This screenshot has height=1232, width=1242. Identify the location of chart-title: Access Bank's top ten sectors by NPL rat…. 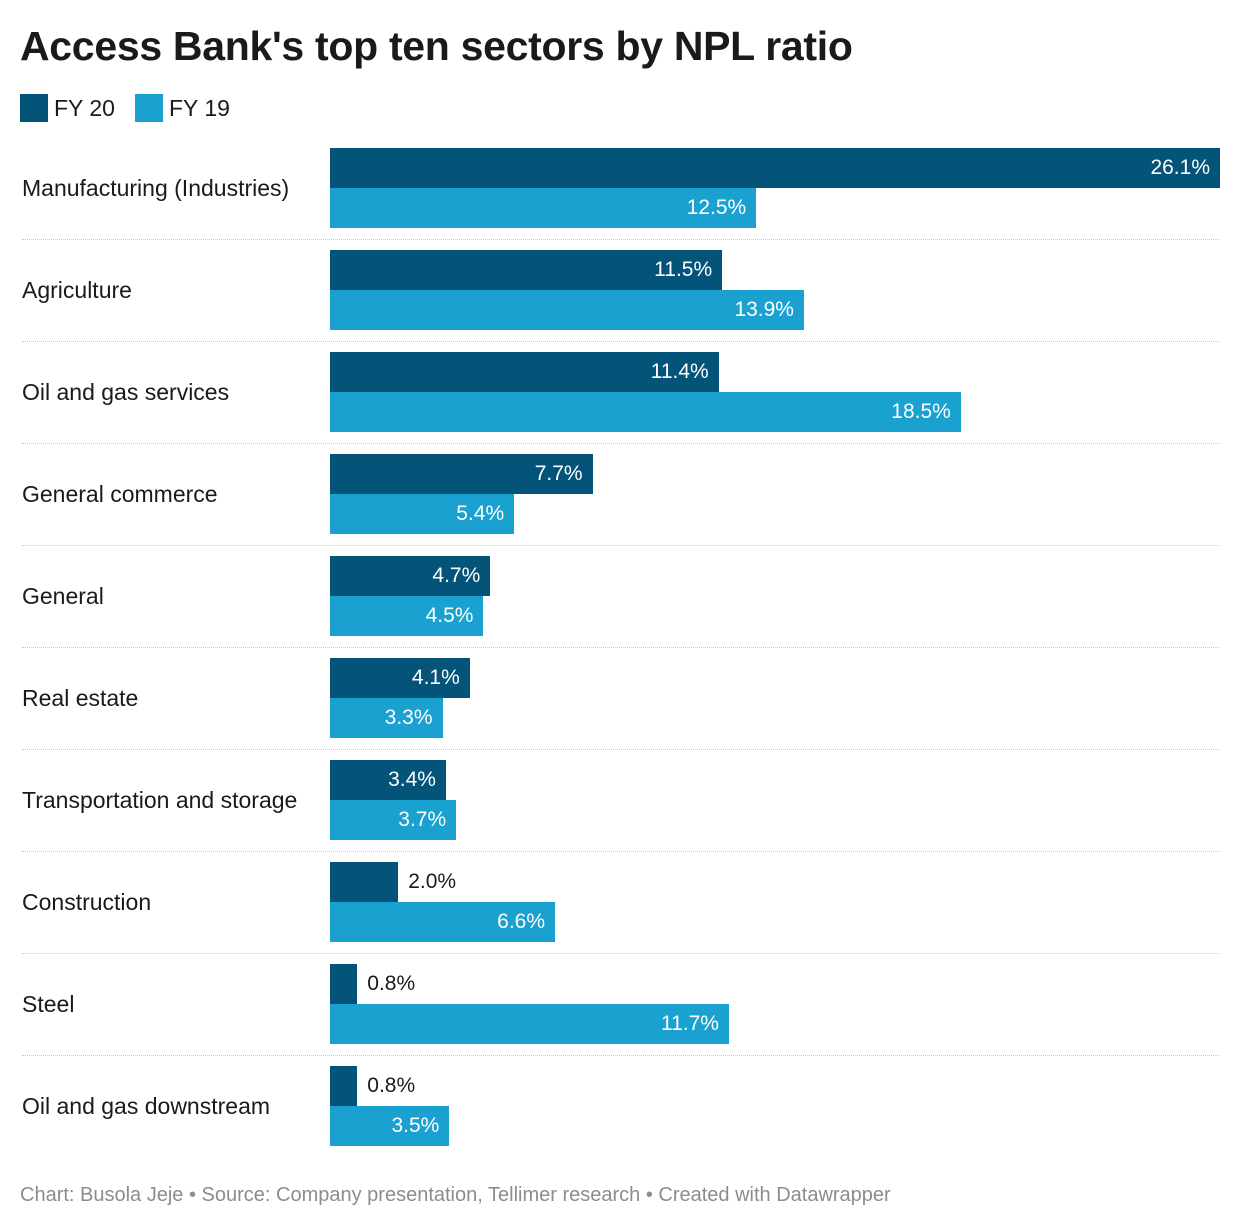
(436, 46).